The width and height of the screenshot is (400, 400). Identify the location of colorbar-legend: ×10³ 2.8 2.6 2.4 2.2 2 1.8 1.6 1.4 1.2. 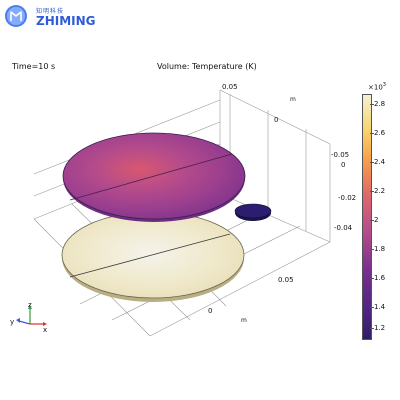
(375, 211).